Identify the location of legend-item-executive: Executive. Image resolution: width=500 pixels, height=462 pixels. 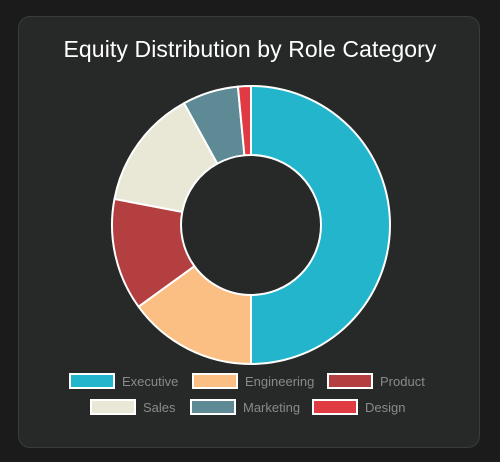
(123, 381).